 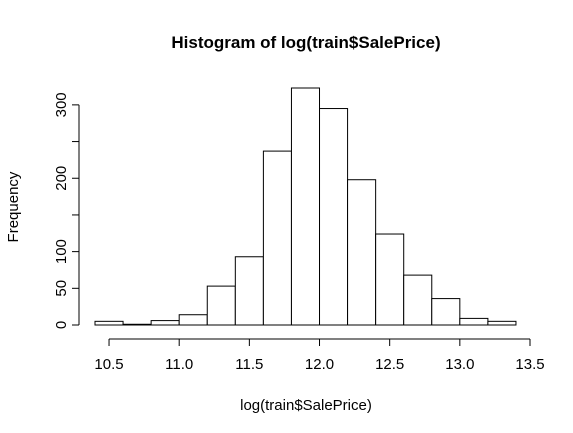 I want to click on y-tick-label: 100, so click(x=61, y=251).